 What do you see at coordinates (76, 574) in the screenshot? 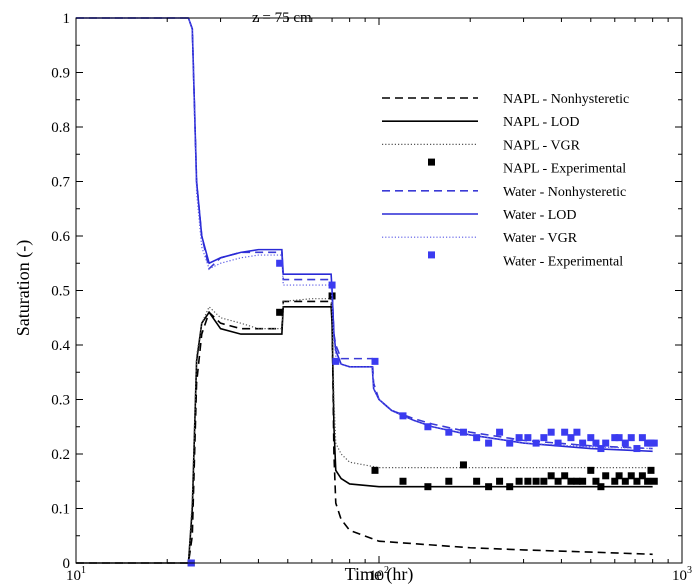
I see `x-tick-label: 10¹` at bounding box center [76, 574].